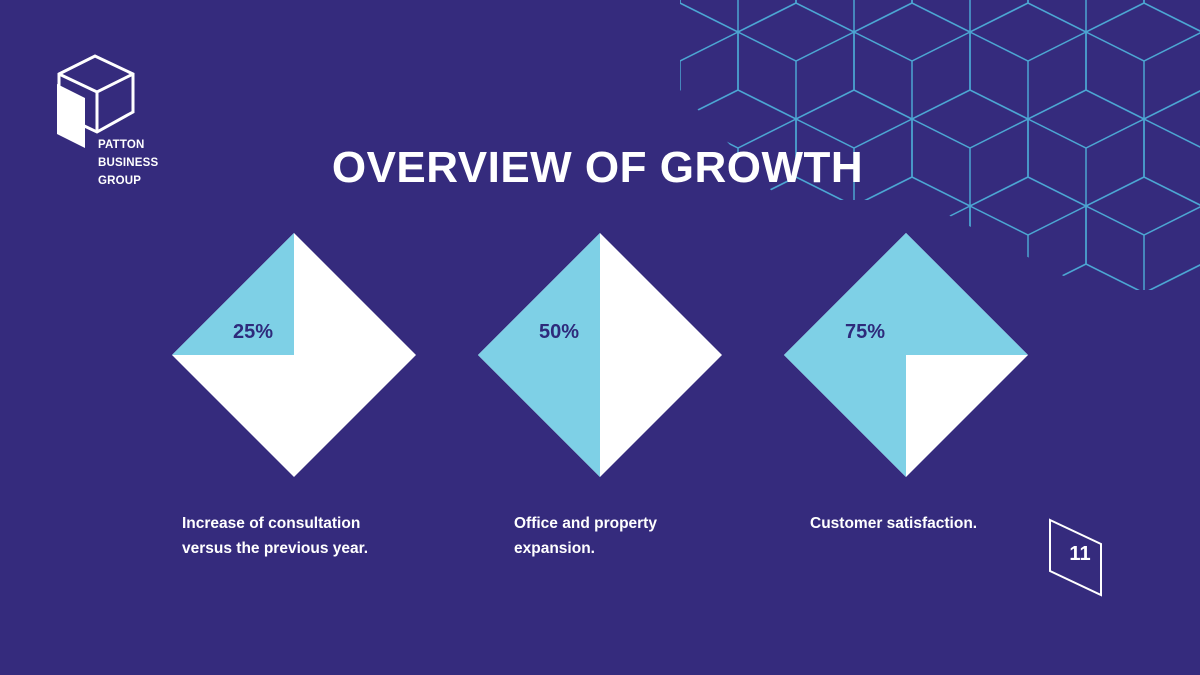  I want to click on brand-line-1: PATTON, so click(121, 145).